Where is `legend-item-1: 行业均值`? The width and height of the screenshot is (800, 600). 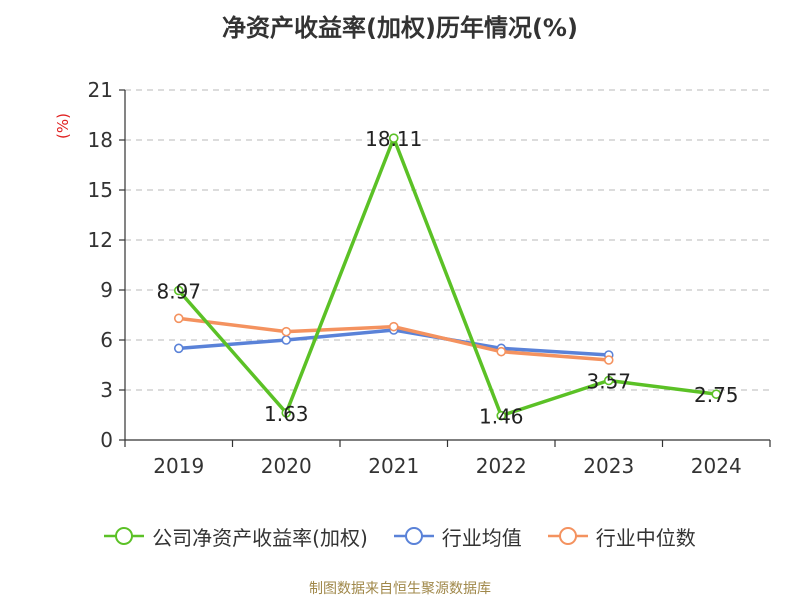 legend-item-1: 行业均值 is located at coordinates (457, 536).